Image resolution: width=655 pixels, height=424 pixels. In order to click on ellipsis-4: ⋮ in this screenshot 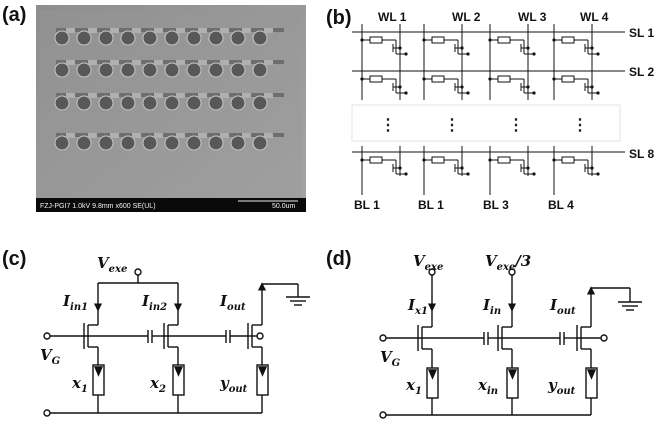, I will do `click(580, 125)`.